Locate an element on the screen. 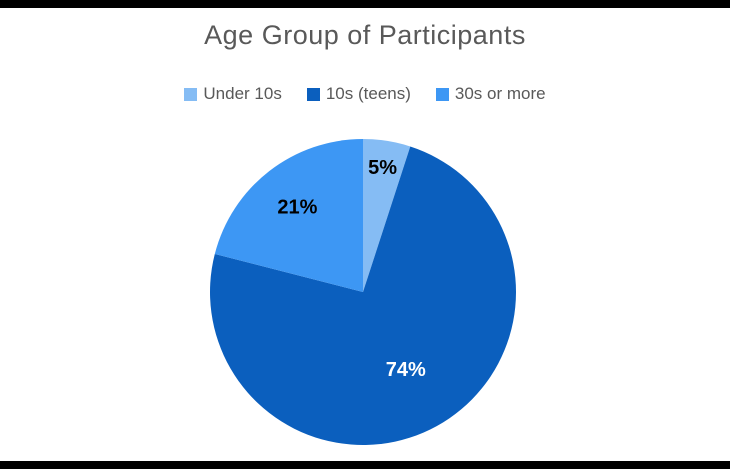 Image resolution: width=730 pixels, height=469 pixels. legend-item-under-10s: Under 10s is located at coordinates (233, 94).